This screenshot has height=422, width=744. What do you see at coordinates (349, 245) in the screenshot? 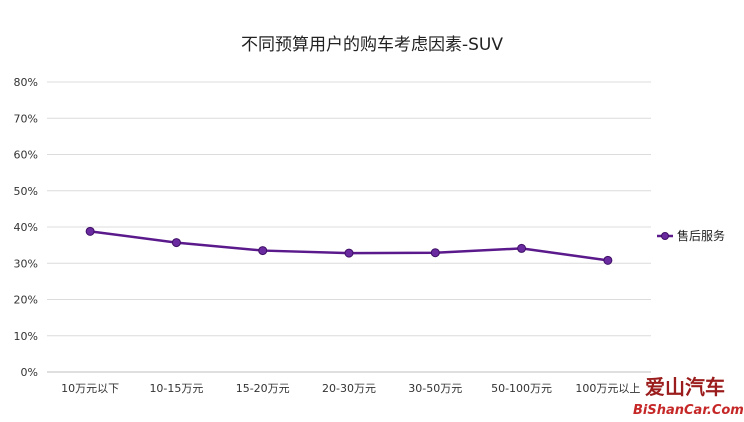
I see `series-lines` at bounding box center [349, 245].